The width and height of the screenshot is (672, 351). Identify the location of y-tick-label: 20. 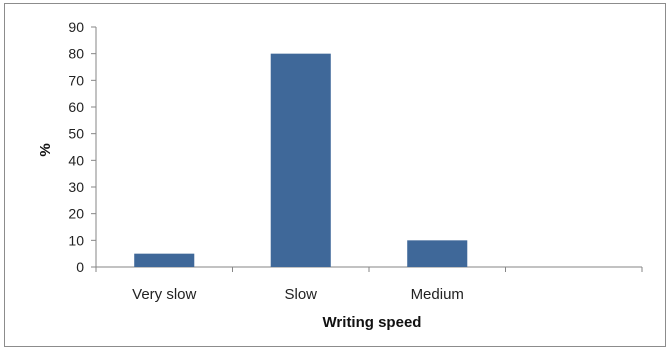
(76, 214).